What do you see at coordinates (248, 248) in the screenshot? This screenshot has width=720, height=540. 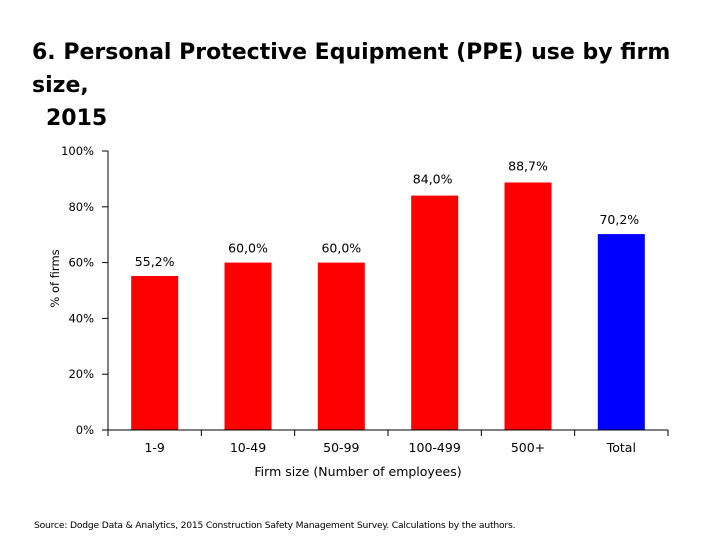 I see `data-label-10-49: 60,0%` at bounding box center [248, 248].